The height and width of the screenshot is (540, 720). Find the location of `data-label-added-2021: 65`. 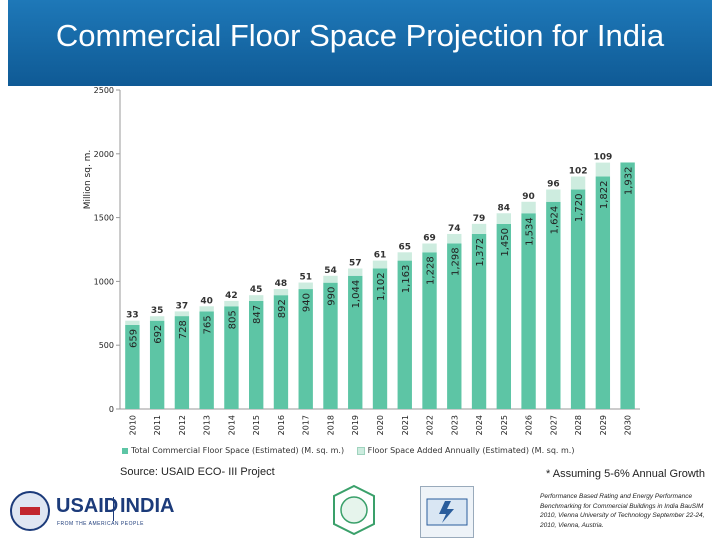

data-label-added-2021: 65 is located at coordinates (404, 247).